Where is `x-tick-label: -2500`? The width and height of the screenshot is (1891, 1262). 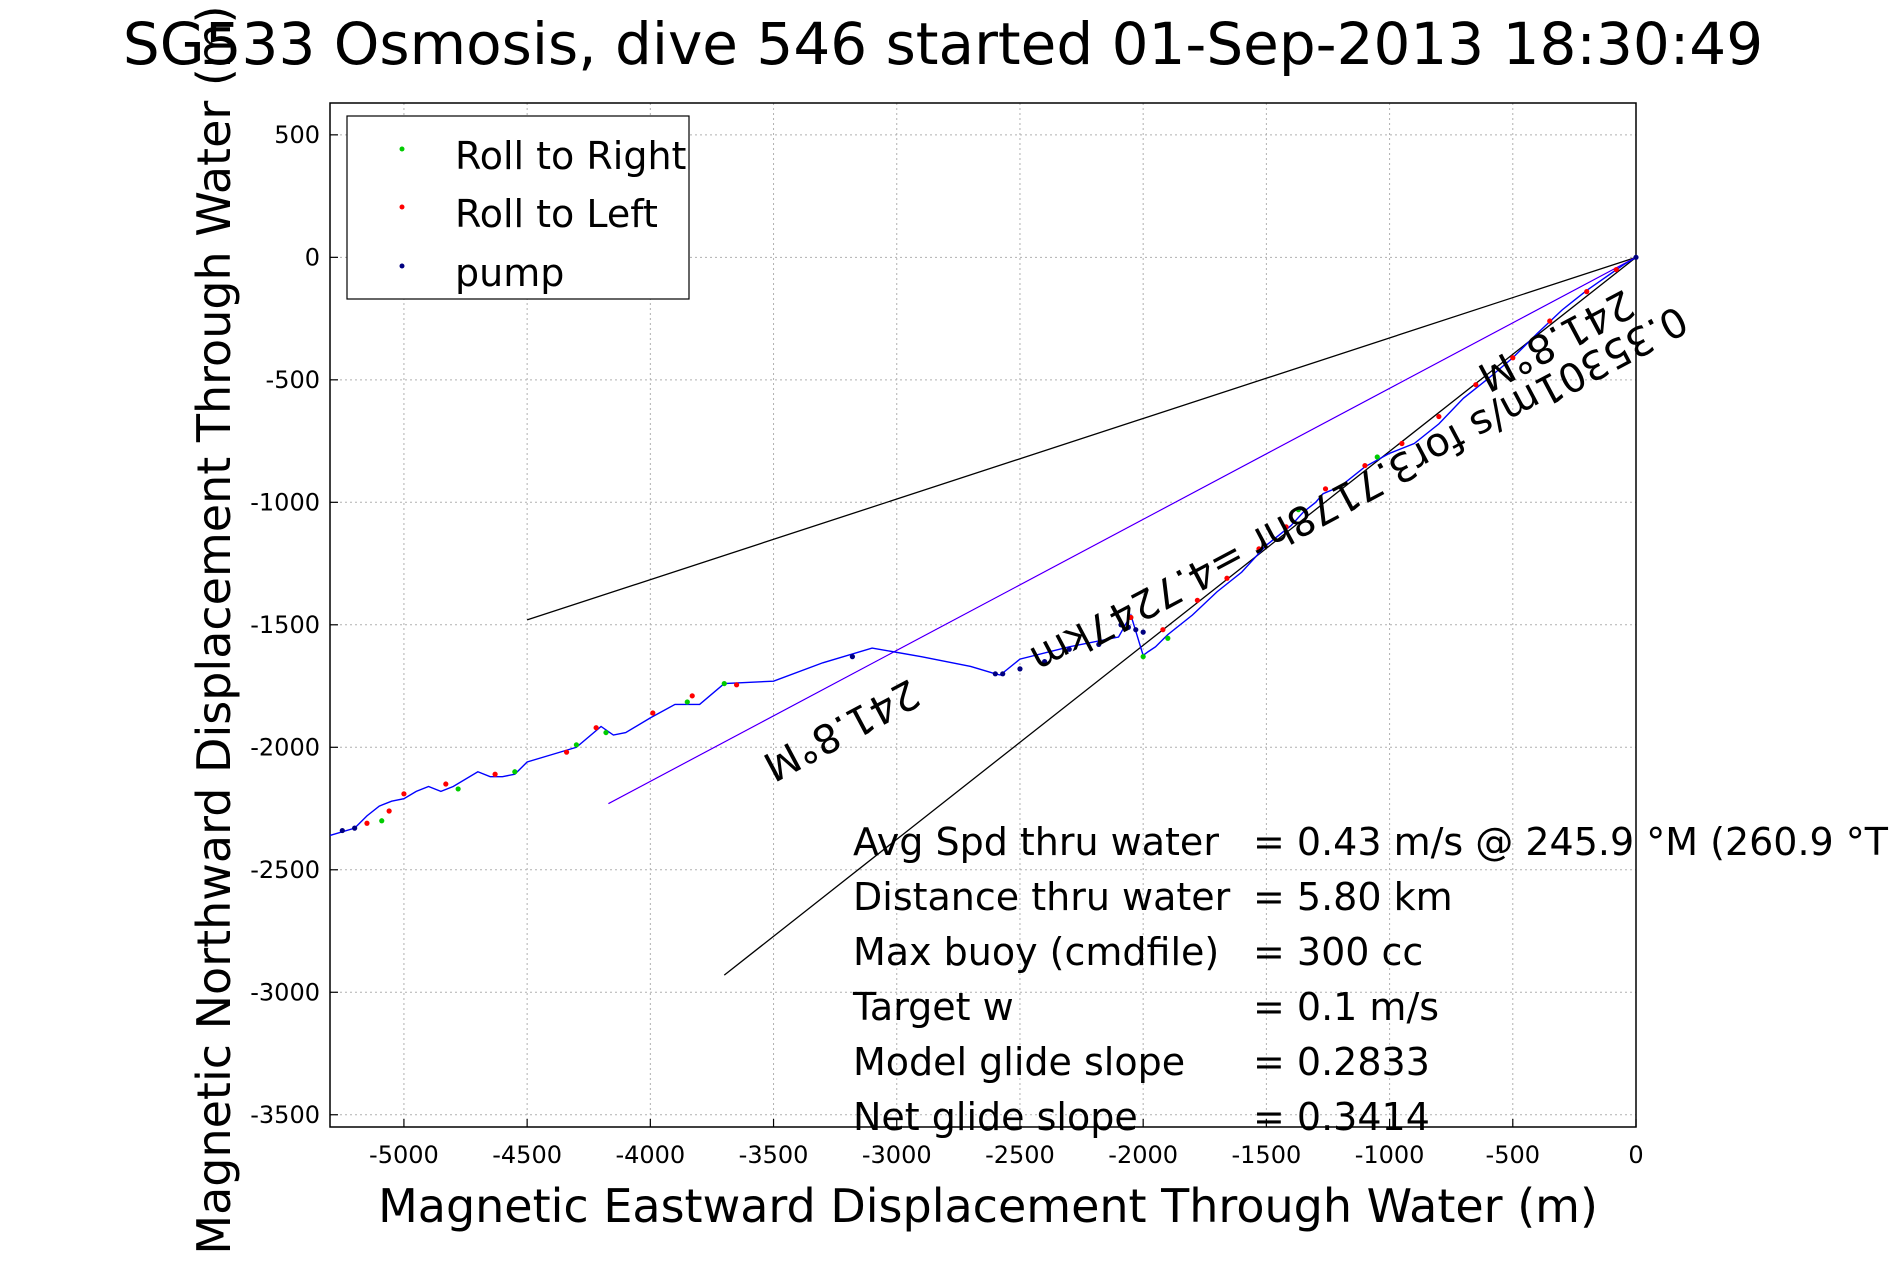
x-tick-label: -2500 is located at coordinates (1020, 1155).